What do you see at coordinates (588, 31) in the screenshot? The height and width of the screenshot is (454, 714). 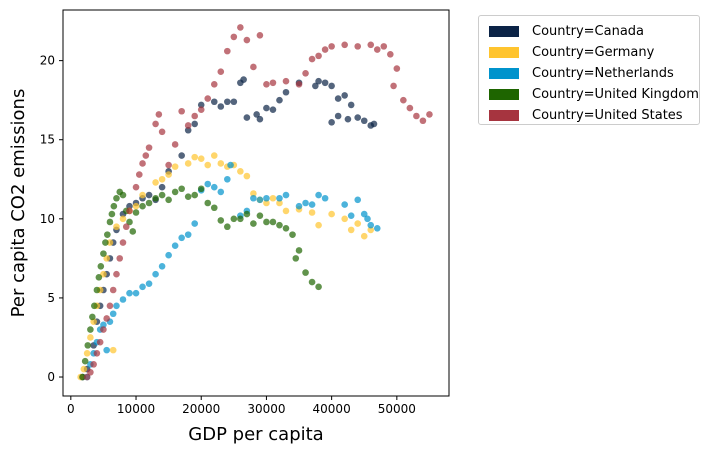 I see `legend-label: Country=Canada` at bounding box center [588, 31].